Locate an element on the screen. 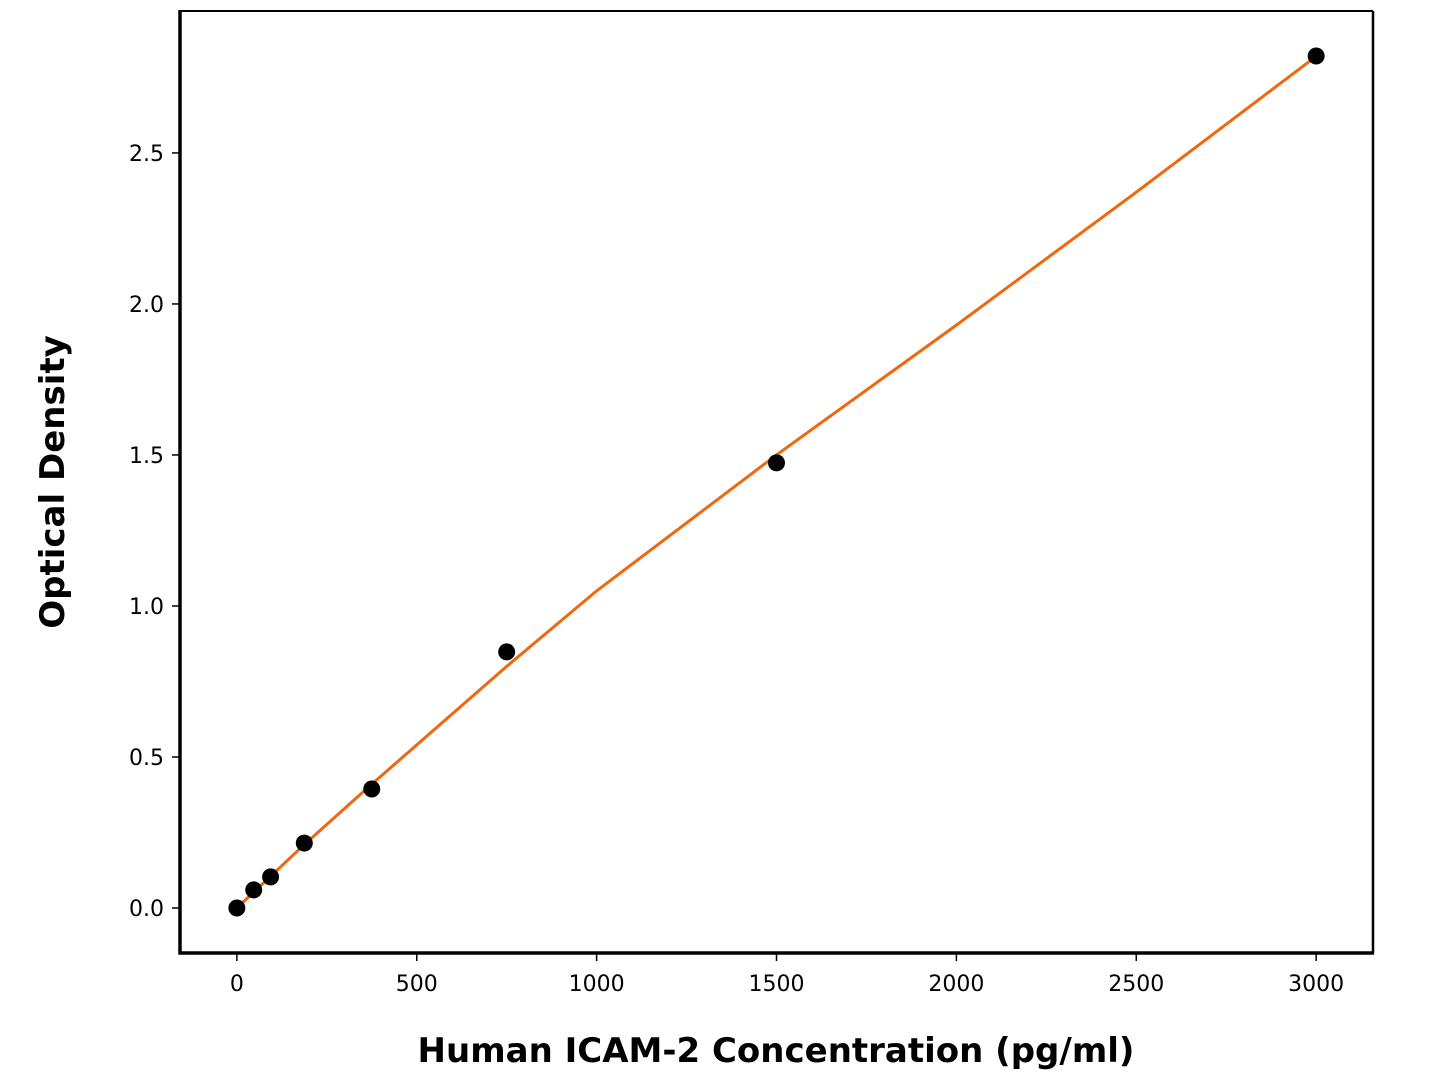 The width and height of the screenshot is (1445, 1084). y-tick-label: 1.0 is located at coordinates (146, 607).